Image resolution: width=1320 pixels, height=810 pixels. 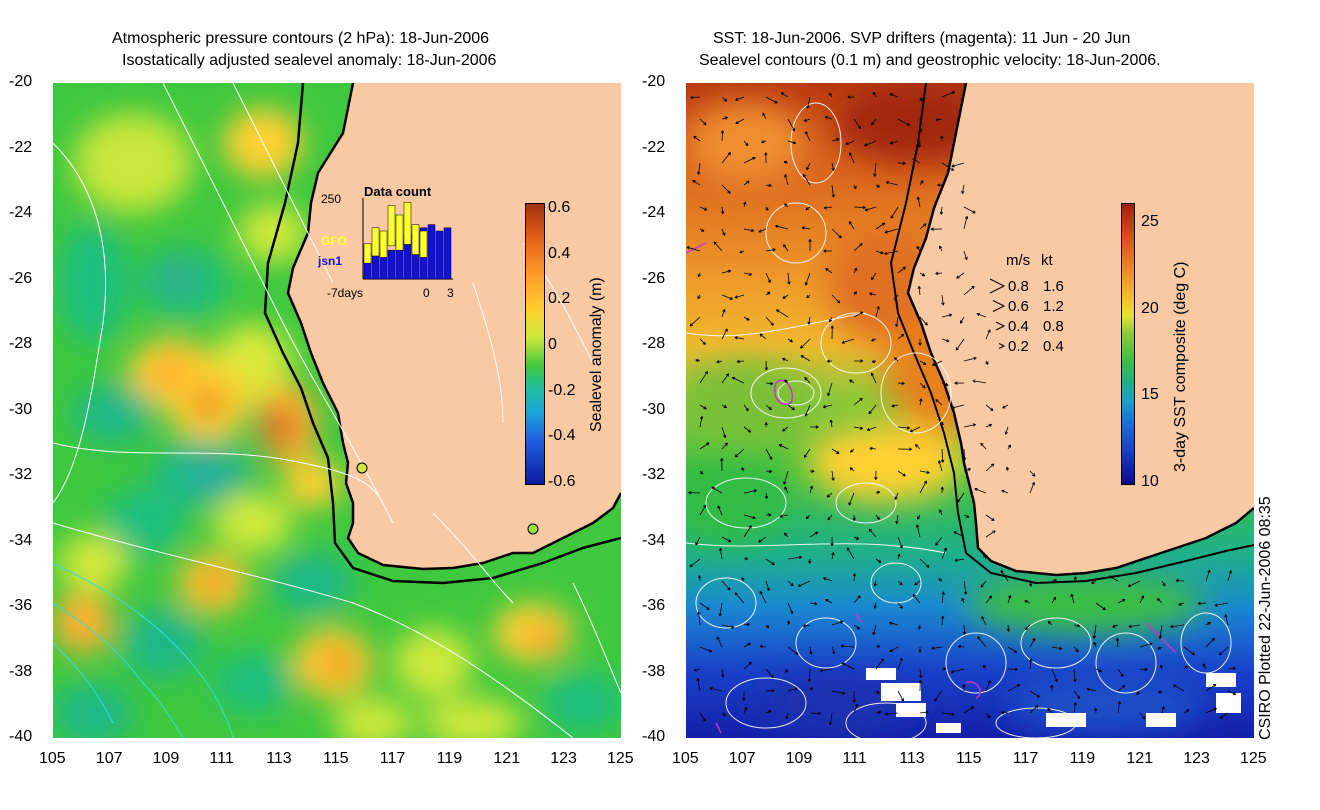 I want to click on velocity-legend-header-ms: m/s, so click(x=1018, y=260).